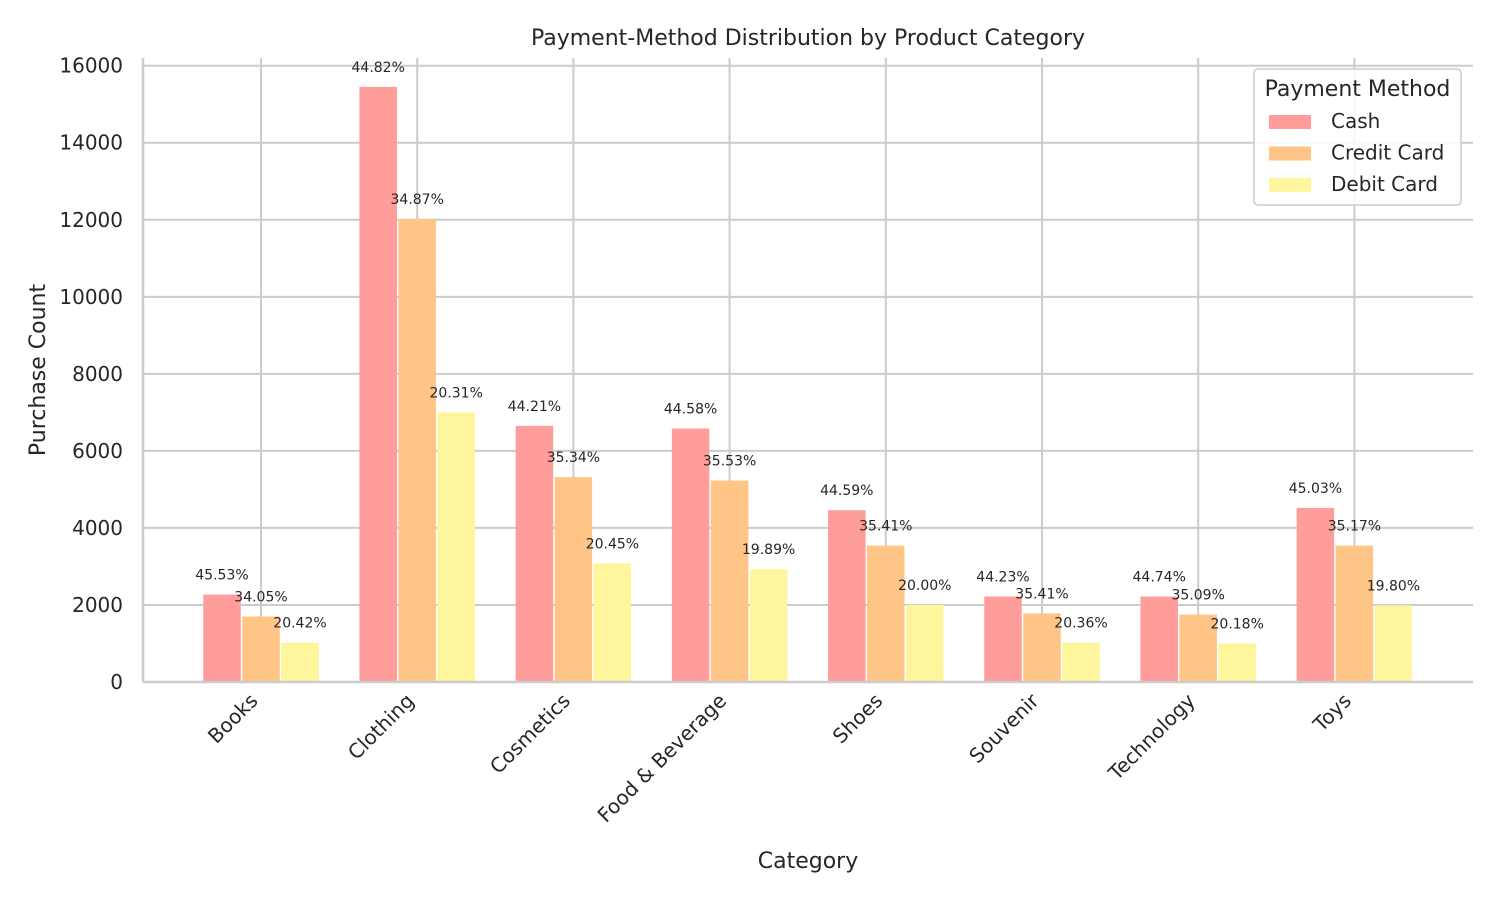 Image resolution: width=1500 pixels, height=900 pixels. Describe the element at coordinates (91, 220) in the screenshot. I see `y-tick-label: 12000` at that location.